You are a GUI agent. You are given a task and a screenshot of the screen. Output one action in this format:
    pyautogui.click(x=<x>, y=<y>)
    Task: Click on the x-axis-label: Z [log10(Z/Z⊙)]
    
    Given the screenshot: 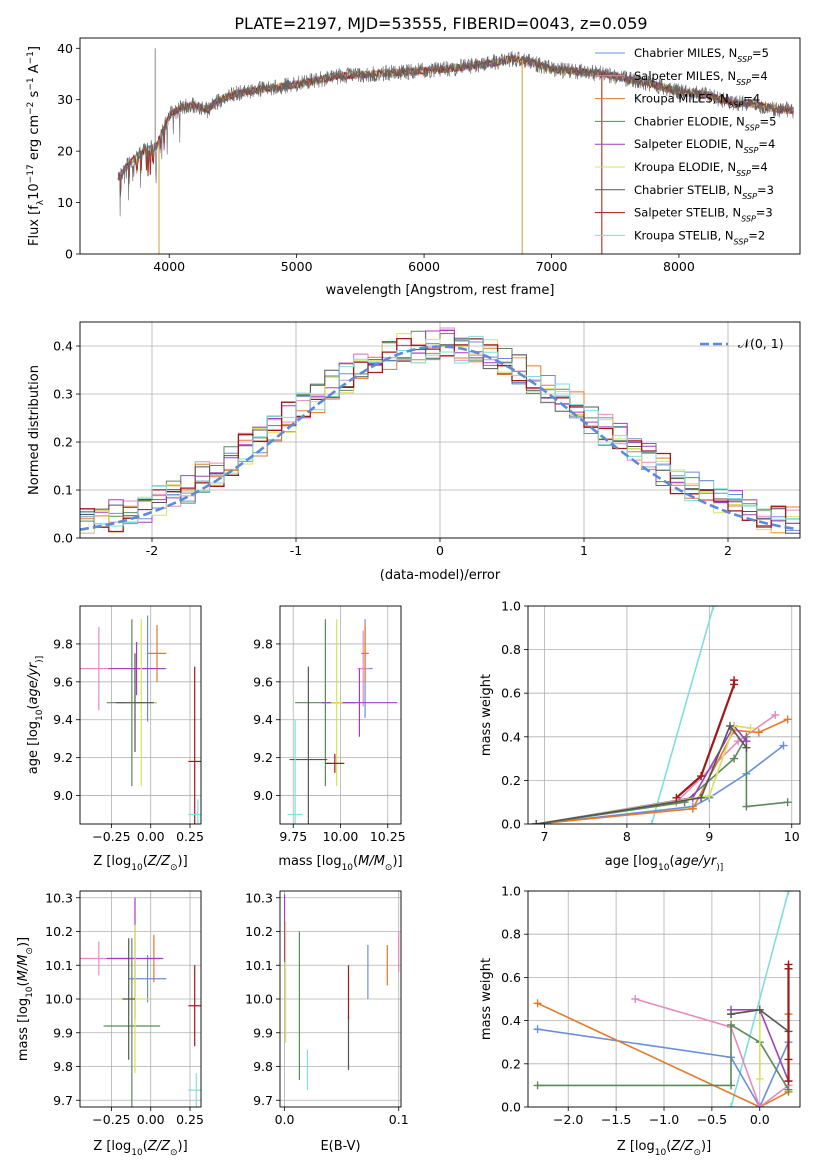 What is the action you would take?
    pyautogui.click(x=140, y=863)
    